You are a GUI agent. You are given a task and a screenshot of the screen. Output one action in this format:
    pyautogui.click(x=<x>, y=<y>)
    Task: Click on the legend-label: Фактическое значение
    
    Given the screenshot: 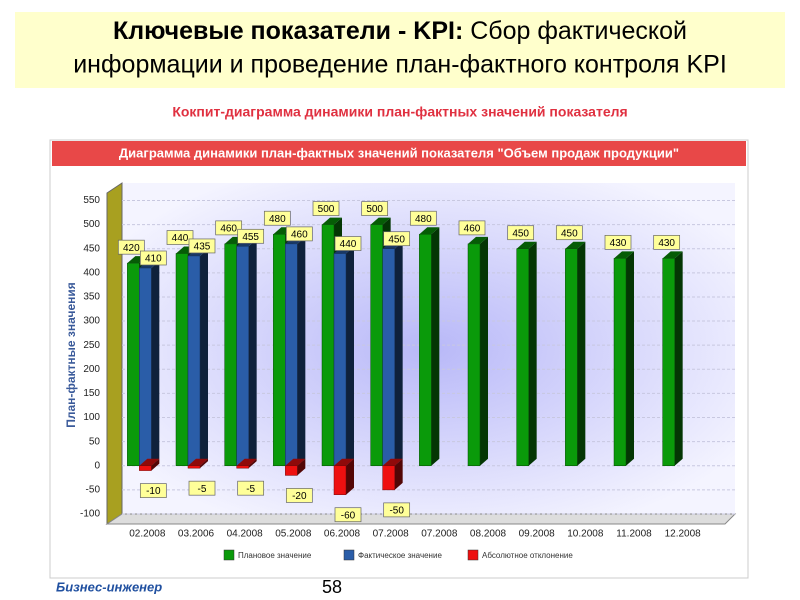 What is the action you would take?
    pyautogui.click(x=400, y=555)
    